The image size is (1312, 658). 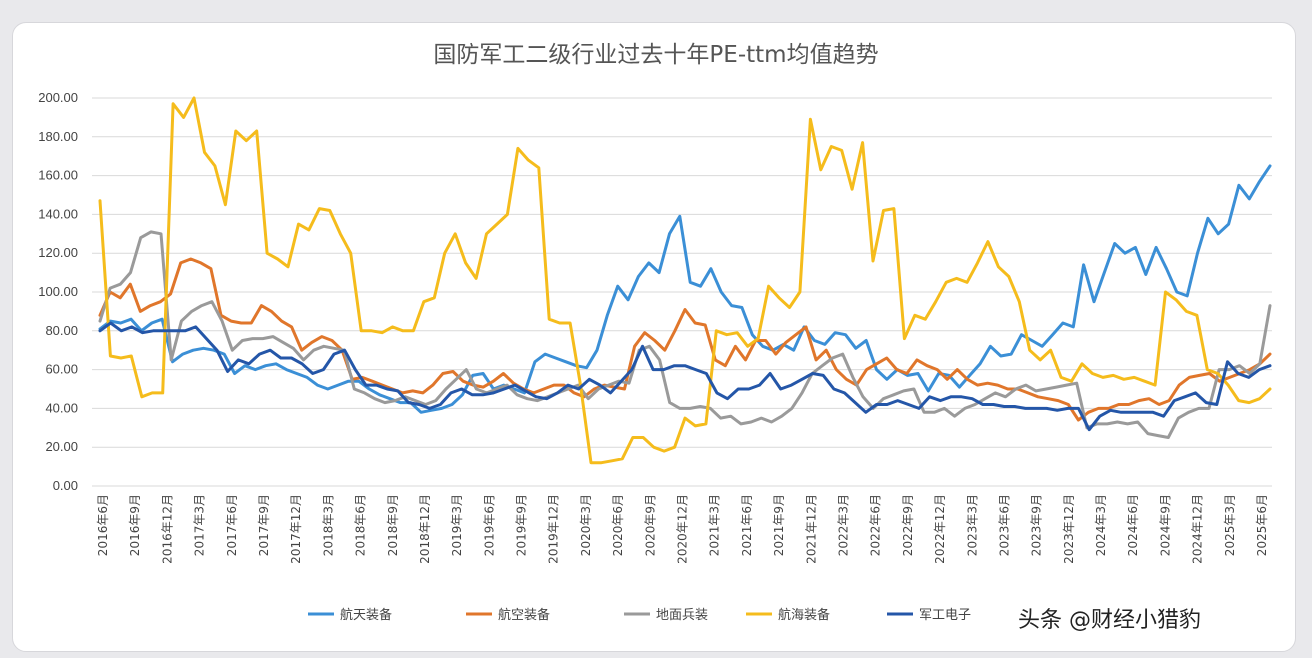 What do you see at coordinates (1037, 525) in the screenshot?
I see `x-tick-label: 2023年9月` at bounding box center [1037, 525].